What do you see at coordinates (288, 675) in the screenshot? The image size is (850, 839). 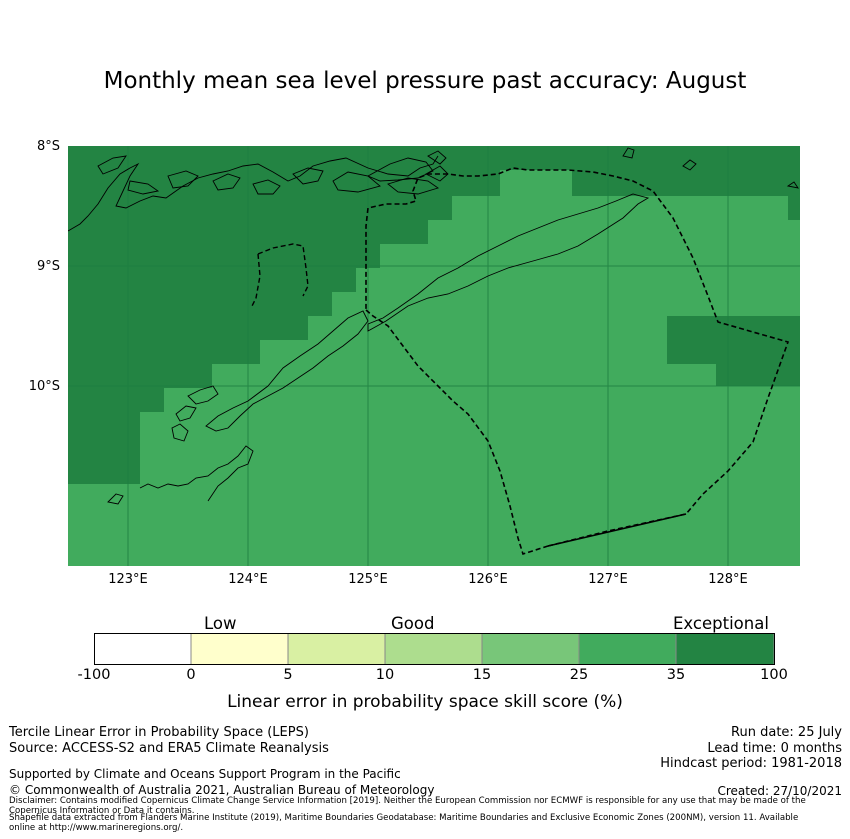 I see `colorbar-tick: 5` at bounding box center [288, 675].